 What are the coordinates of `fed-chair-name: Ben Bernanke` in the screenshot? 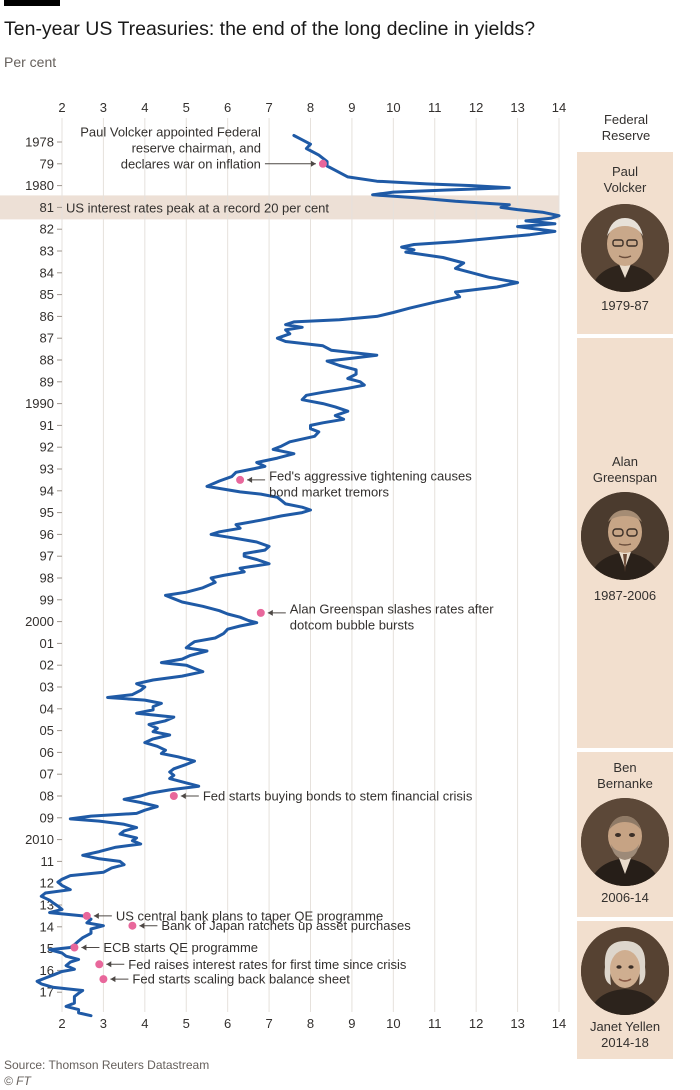 It's located at (625, 776).